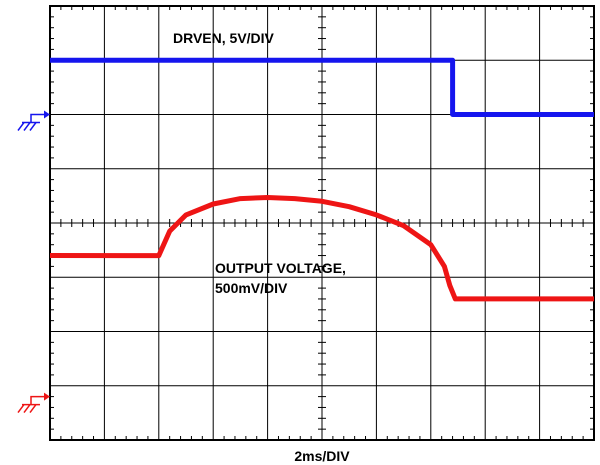 This screenshot has height=465, width=600. Describe the element at coordinates (322, 456) in the screenshot. I see `x-axis-label: 2ms/DIV` at that location.